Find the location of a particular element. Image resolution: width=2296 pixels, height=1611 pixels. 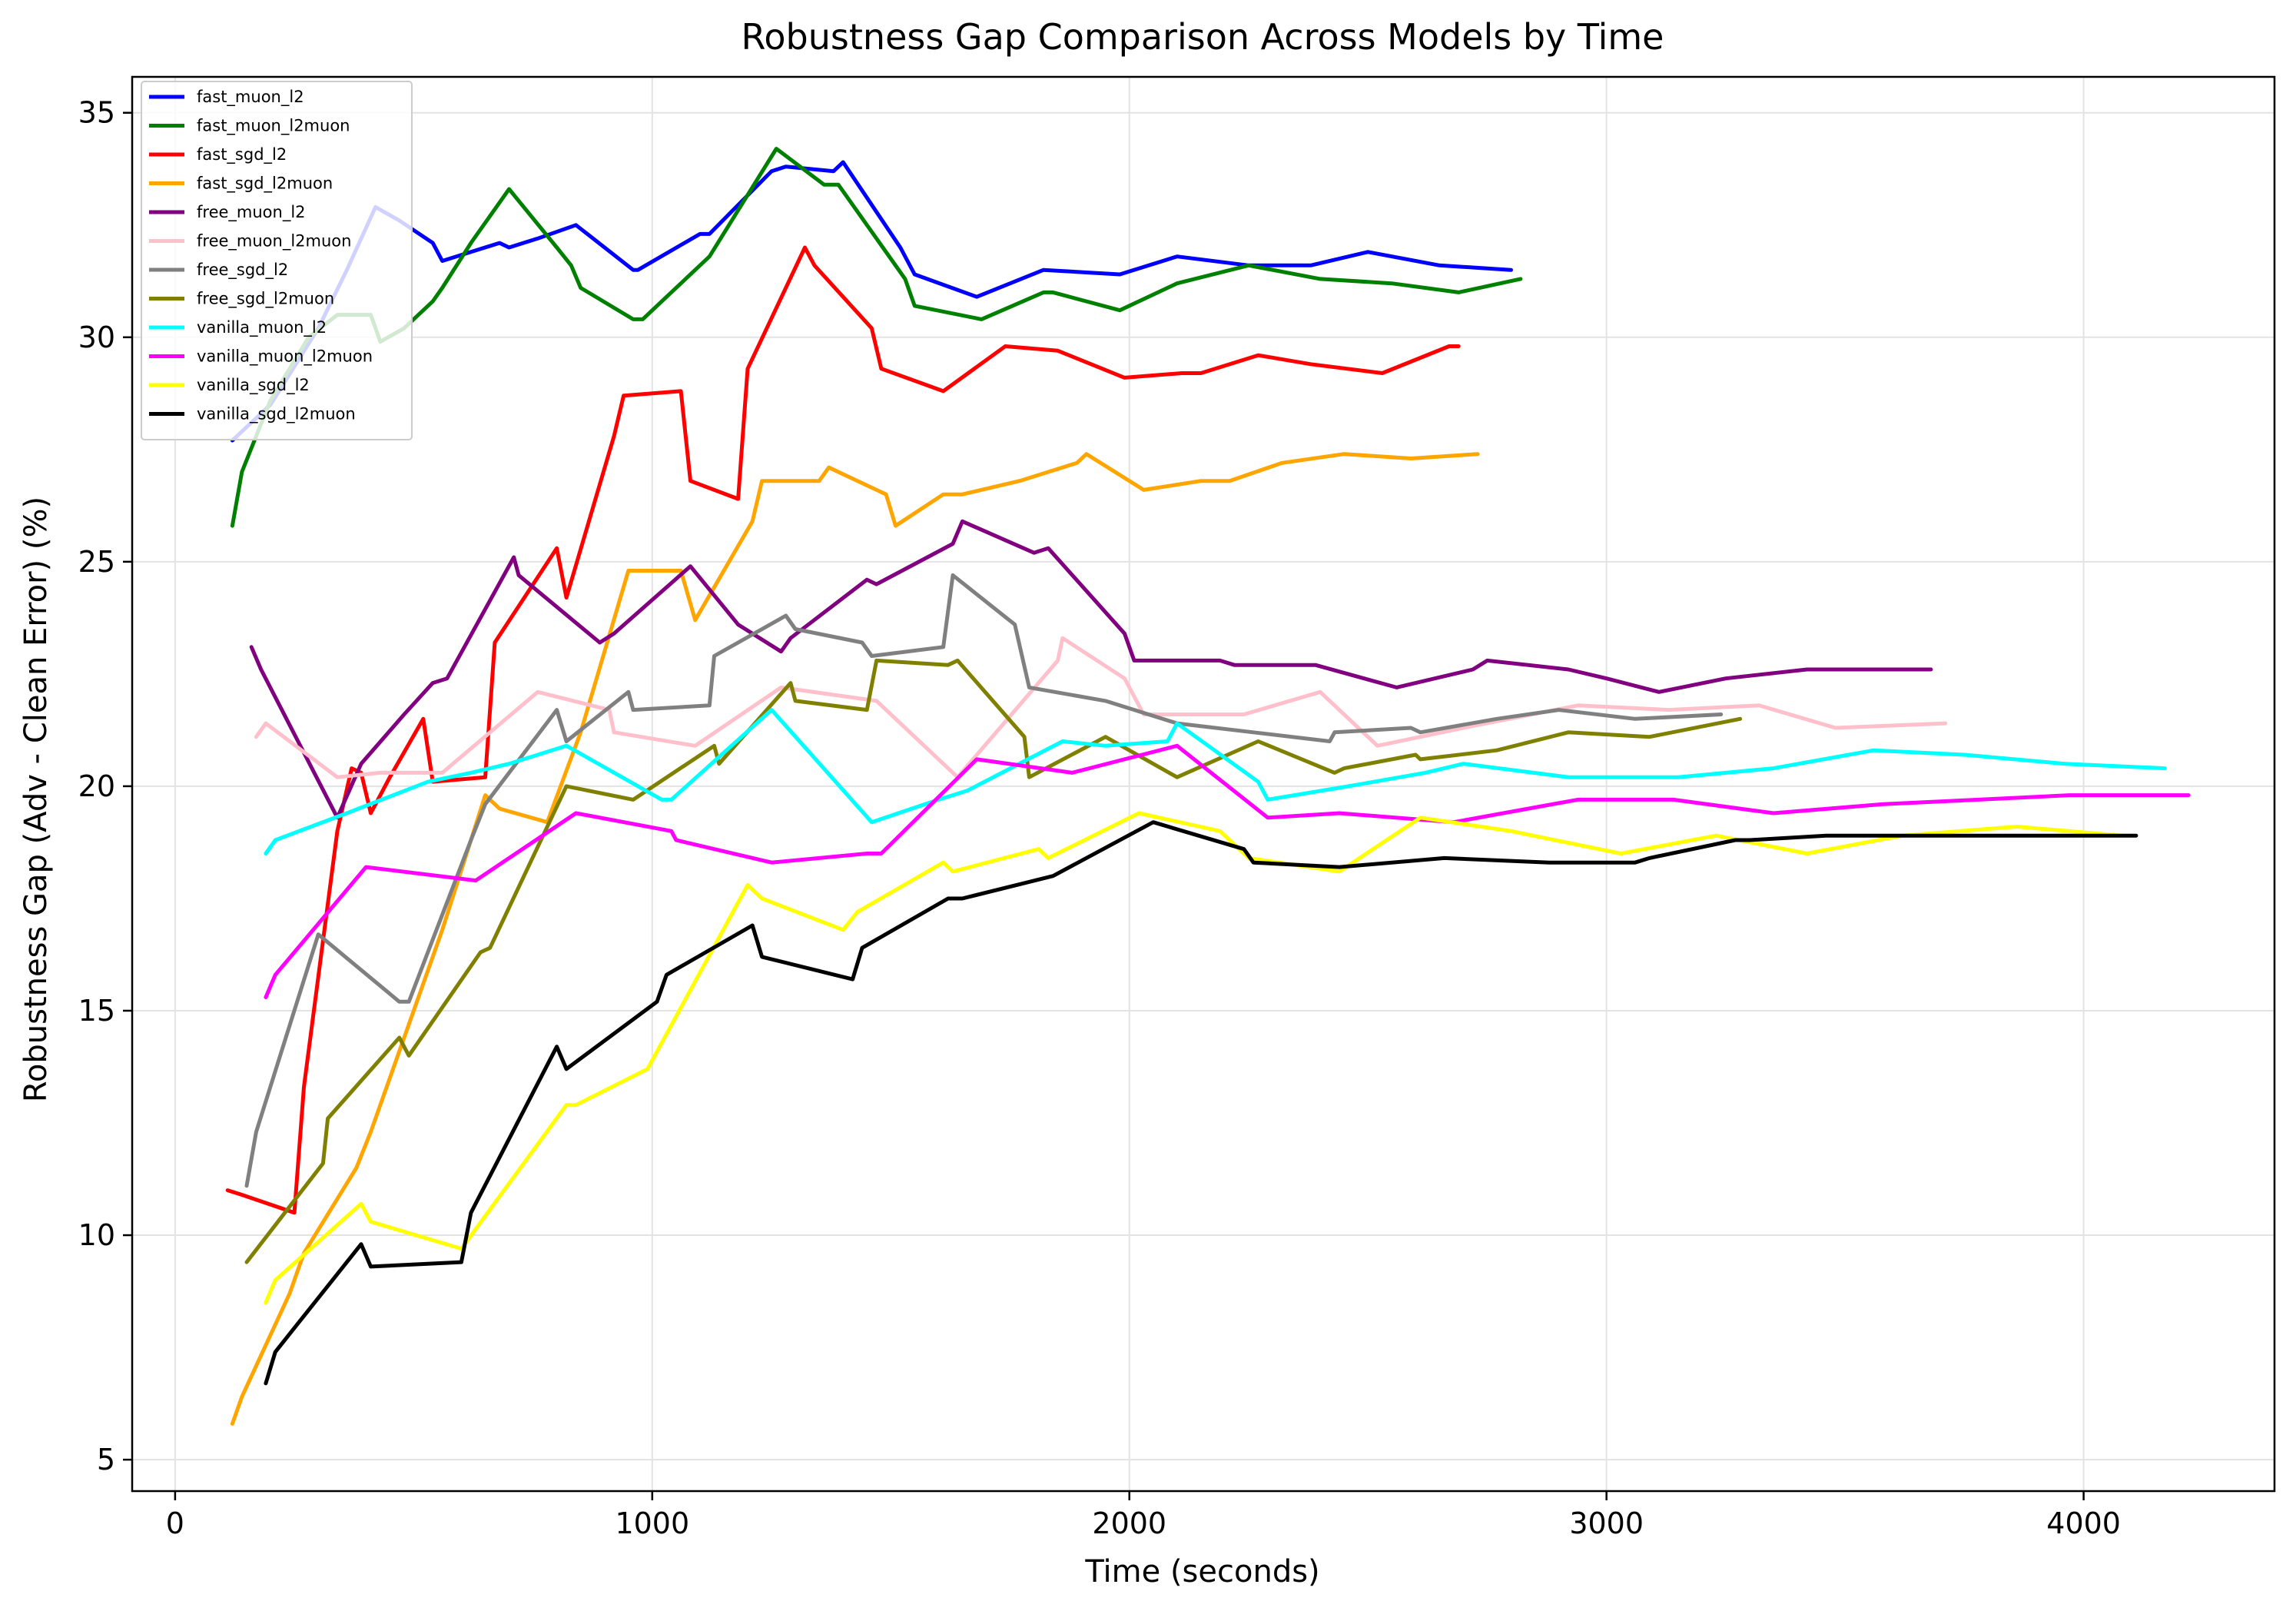

legend-label: fast_sgd_l2 is located at coordinates (242, 154).